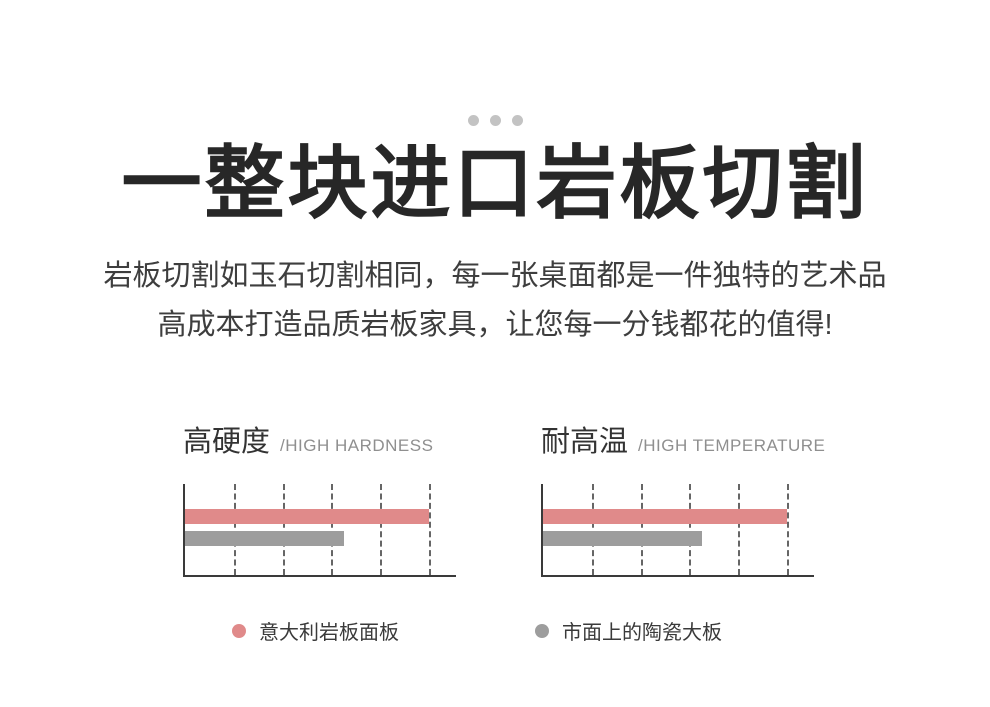 This screenshot has width=990, height=707. I want to click on legend-label-ceramic: 市面上的陶瓷大板, so click(642, 633).